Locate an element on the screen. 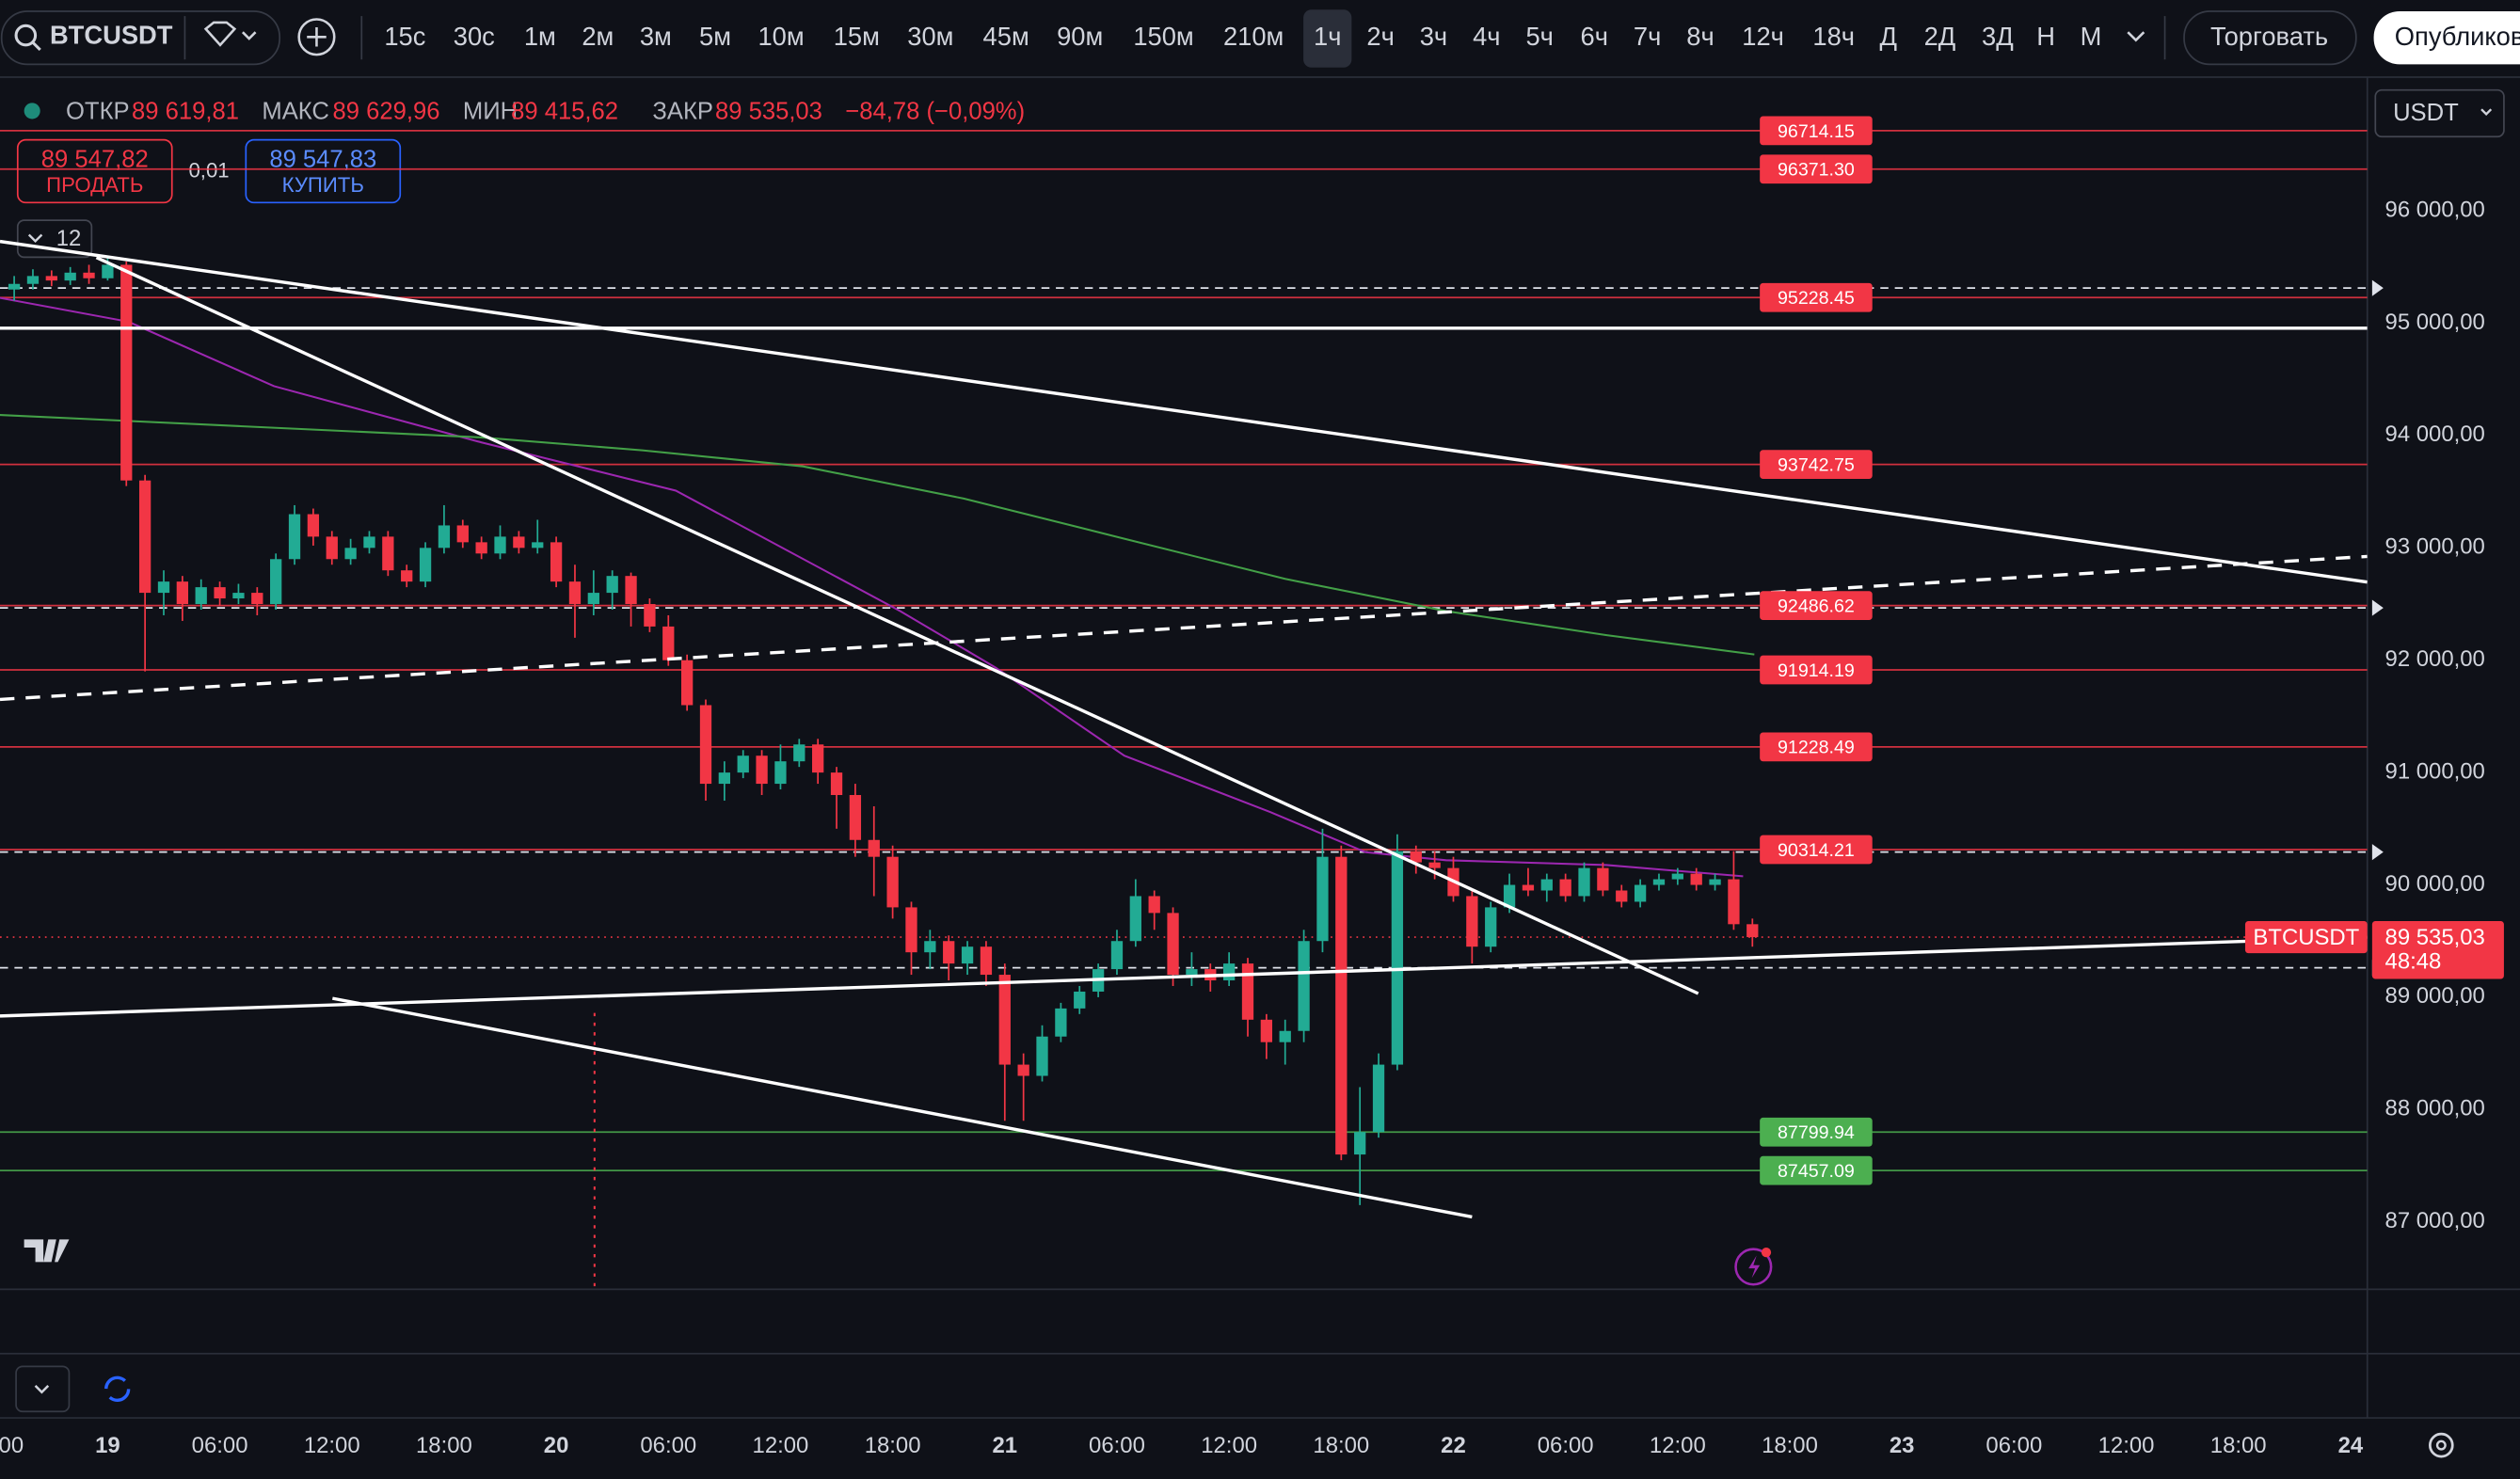  interval-button: 18ч is located at coordinates (1833, 36).